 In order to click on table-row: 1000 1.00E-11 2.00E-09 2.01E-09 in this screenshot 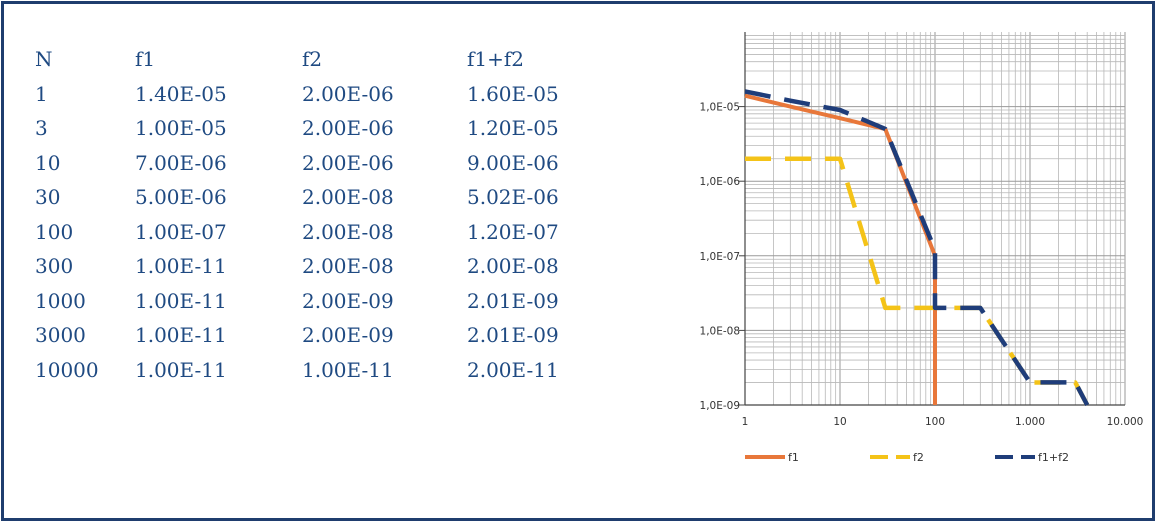, I will do `click(311, 301)`.